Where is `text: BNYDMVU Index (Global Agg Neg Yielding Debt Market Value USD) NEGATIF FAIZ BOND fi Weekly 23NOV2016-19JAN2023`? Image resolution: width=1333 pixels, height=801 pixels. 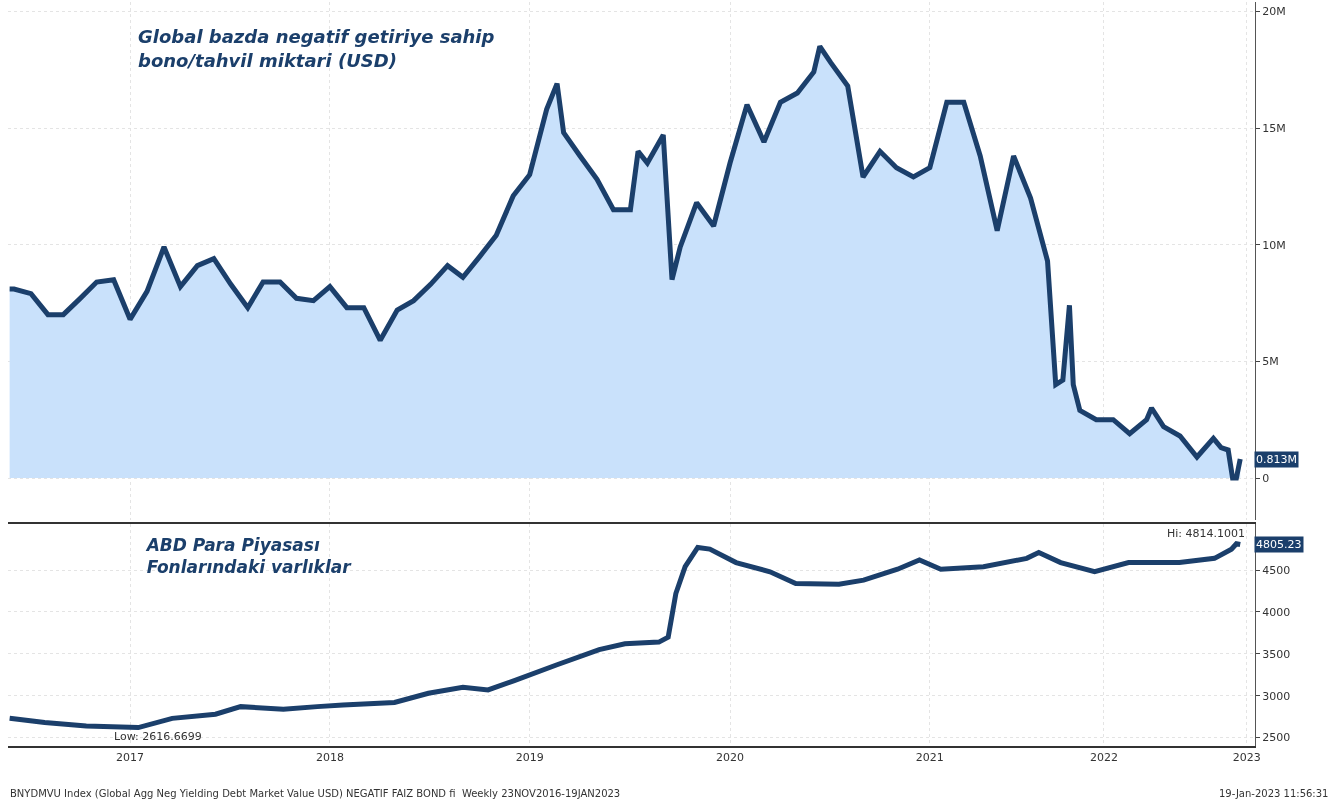 text: BNYDMVU Index (Global Agg Neg Yielding Debt Market Value USD) NEGATIF FAIZ BOND fi Weekly 23NOV2016-19JAN2023 is located at coordinates (315, 793).